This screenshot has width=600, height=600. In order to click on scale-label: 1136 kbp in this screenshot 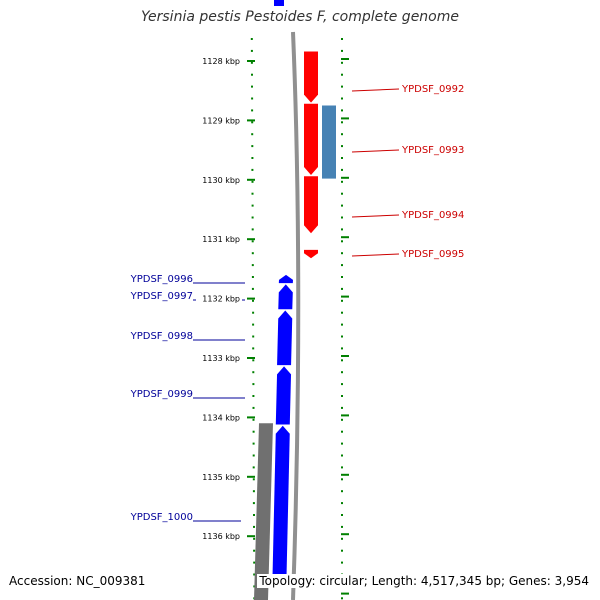, I will do `click(221, 536)`.